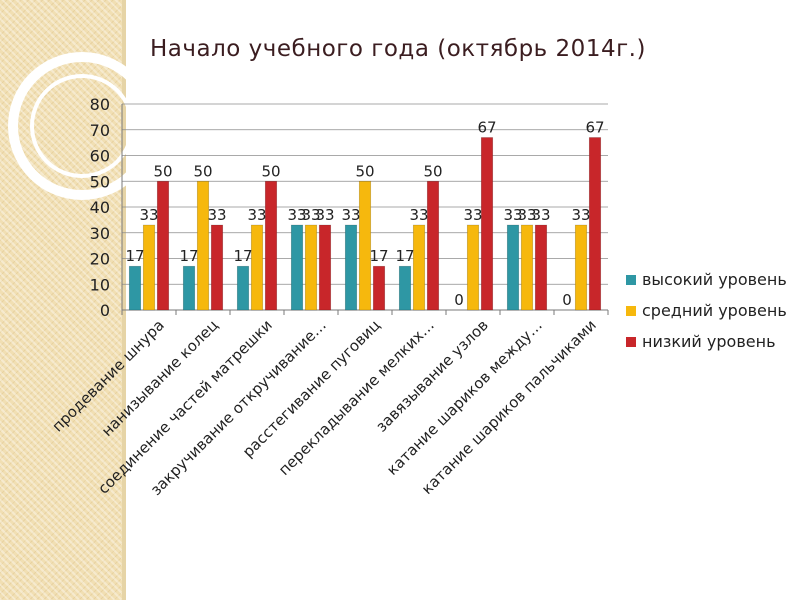  Describe the element at coordinates (100, 284) in the screenshot. I see `y-tick-label: 10` at that location.